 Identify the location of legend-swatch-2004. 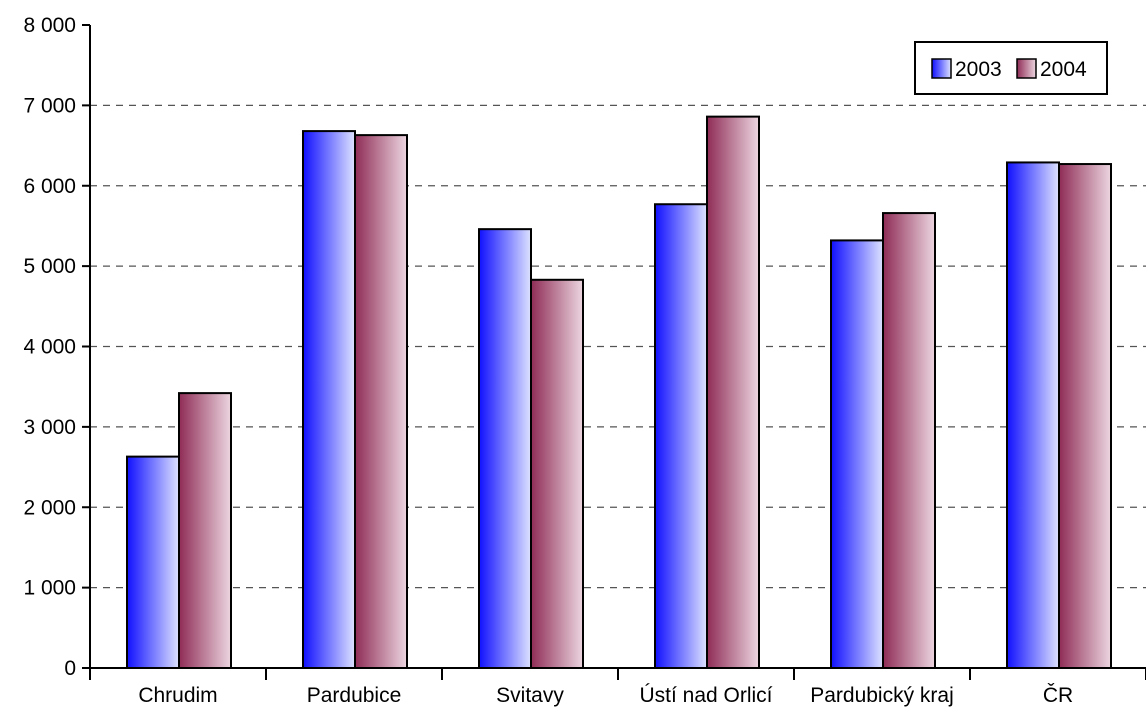
(1026, 68).